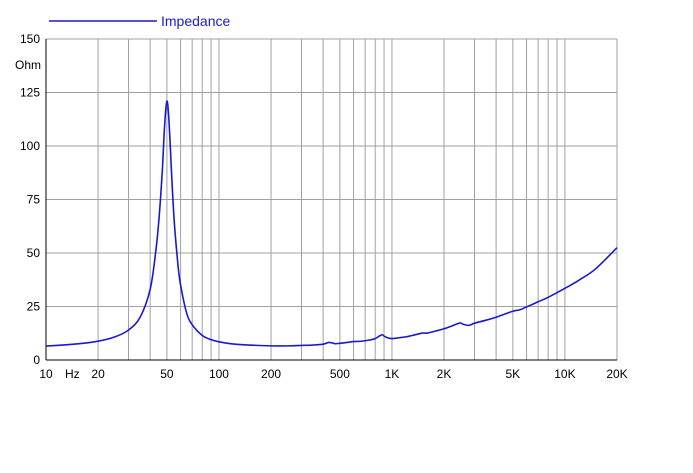 The image size is (693, 473). Describe the element at coordinates (564, 374) in the screenshot. I see `x-tick-label: 10K` at that location.